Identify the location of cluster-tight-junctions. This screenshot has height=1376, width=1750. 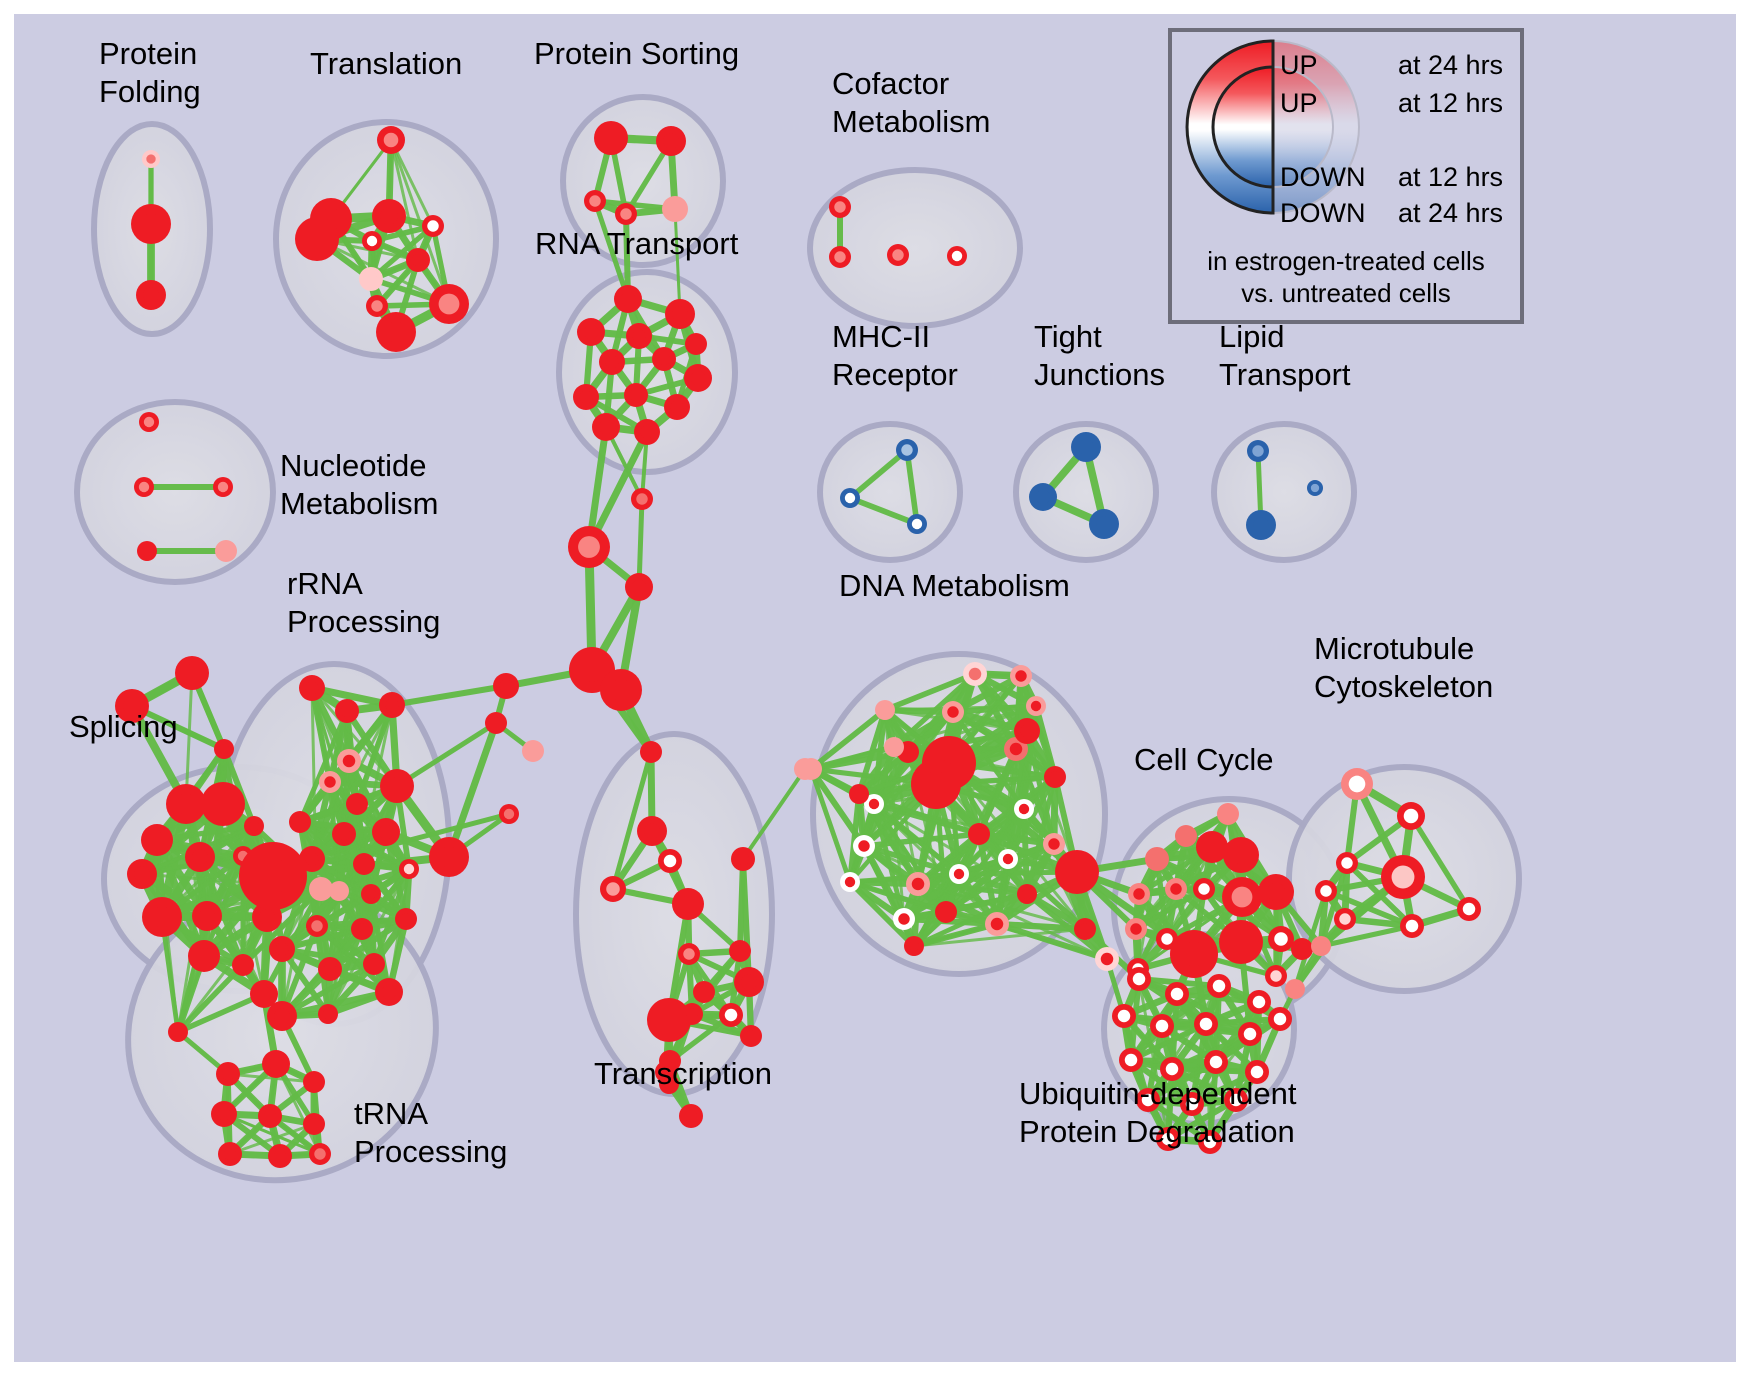
(1086, 492).